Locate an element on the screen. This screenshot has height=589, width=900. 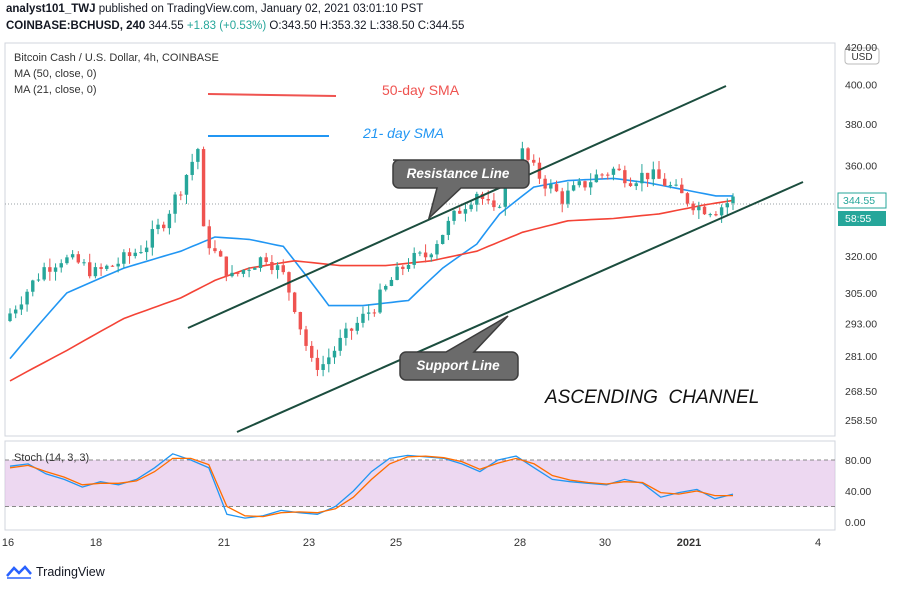
stoch-tick-label: 40.00 is located at coordinates (858, 492).